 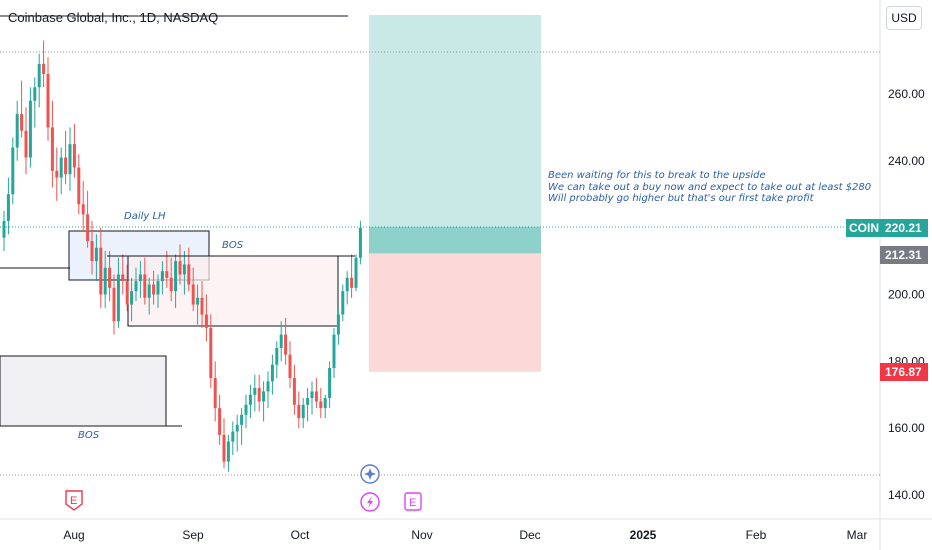 I want to click on profit-zone, so click(x=455, y=134).